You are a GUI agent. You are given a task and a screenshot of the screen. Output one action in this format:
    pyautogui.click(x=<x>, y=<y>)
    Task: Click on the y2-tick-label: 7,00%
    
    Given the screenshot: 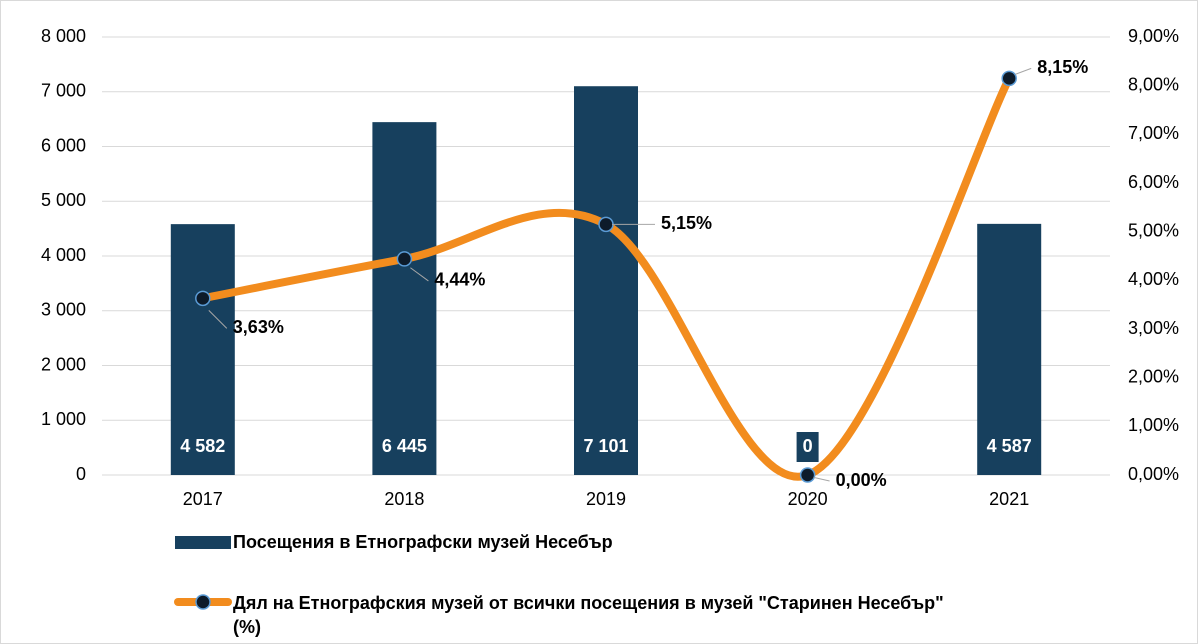 What is the action you would take?
    pyautogui.click(x=1153, y=133)
    